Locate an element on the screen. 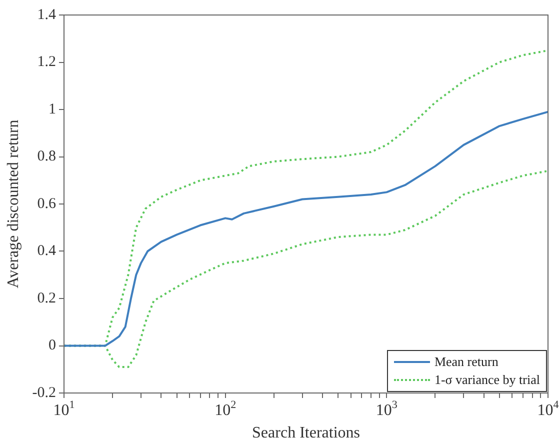 The height and width of the screenshot is (447, 560). y-tick-label: 0 is located at coordinates (52, 346).